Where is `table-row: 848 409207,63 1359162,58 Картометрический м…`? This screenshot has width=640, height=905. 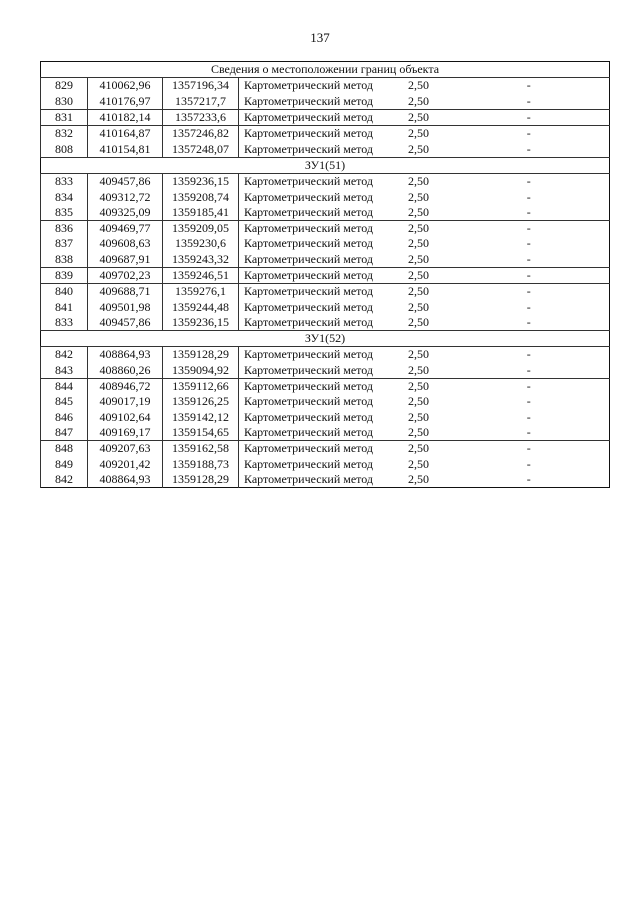
table-row: 848 409207,63 1359162,58 Картометрический м… is located at coordinates (325, 448).